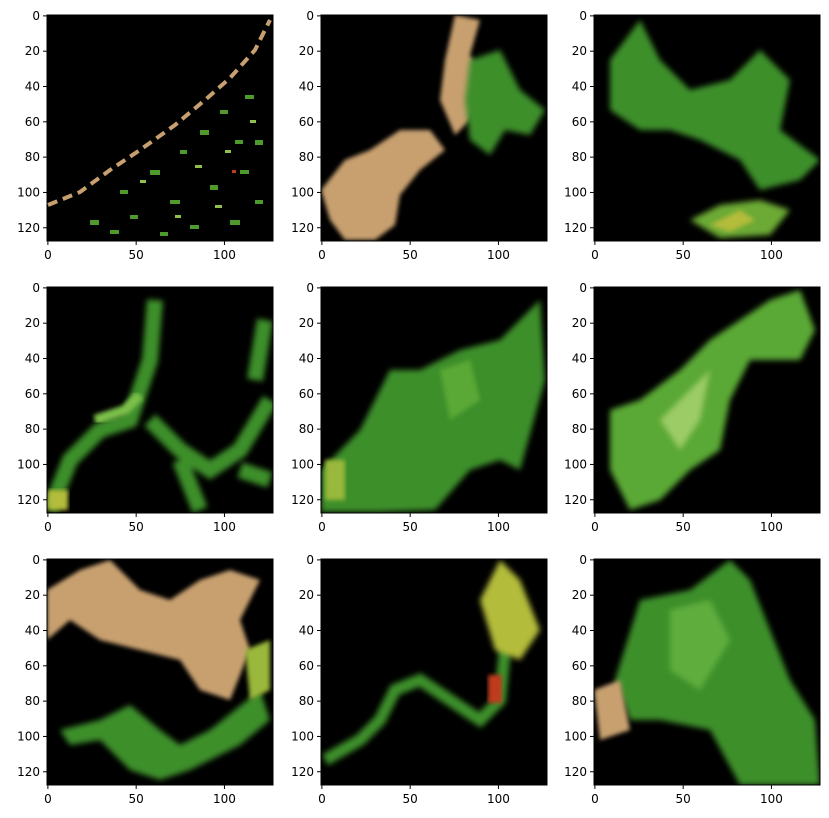 This screenshot has width=829, height=818. I want to click on panel-9-image, so click(707, 672).